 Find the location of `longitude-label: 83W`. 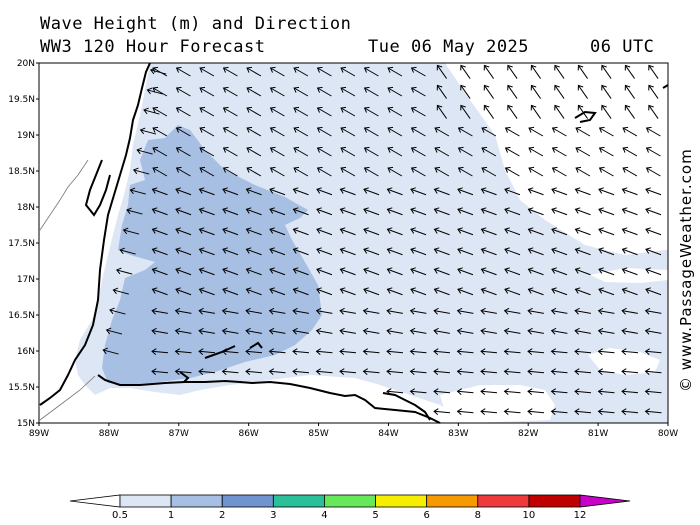

longitude-label: 83W is located at coordinates (458, 434).